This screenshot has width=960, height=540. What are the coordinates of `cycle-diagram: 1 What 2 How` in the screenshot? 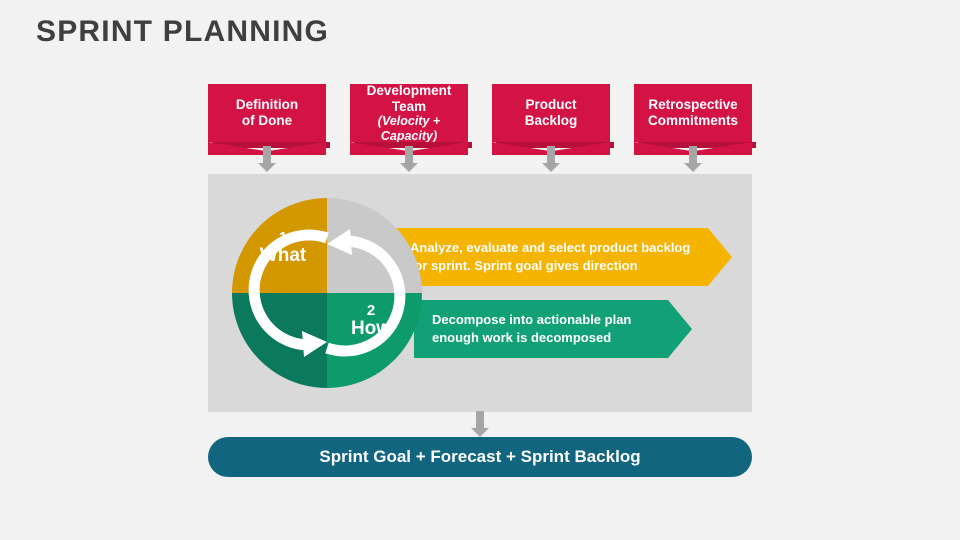 It's located at (327, 293).